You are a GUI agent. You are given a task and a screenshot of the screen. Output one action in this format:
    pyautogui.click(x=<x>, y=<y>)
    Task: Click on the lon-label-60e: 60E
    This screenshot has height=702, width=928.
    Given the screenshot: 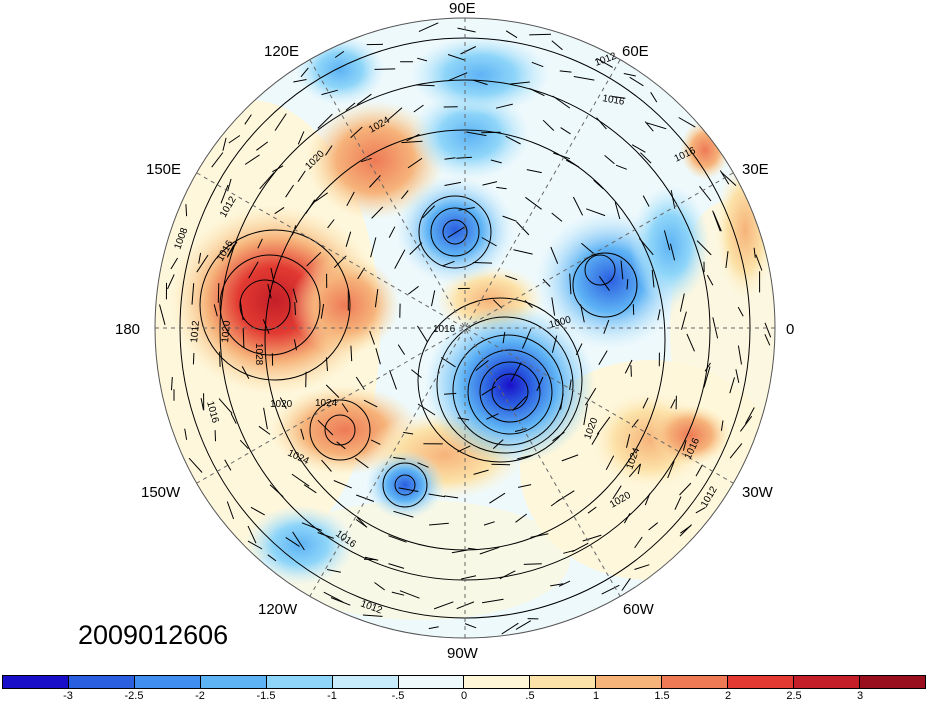 What is the action you would take?
    pyautogui.click(x=635, y=51)
    